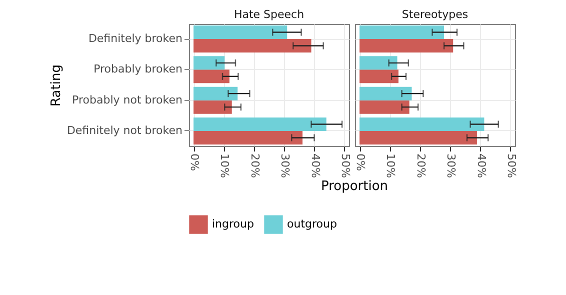  What do you see at coordinates (354, 186) in the screenshot?
I see `x-axis-title: Proportion` at bounding box center [354, 186].